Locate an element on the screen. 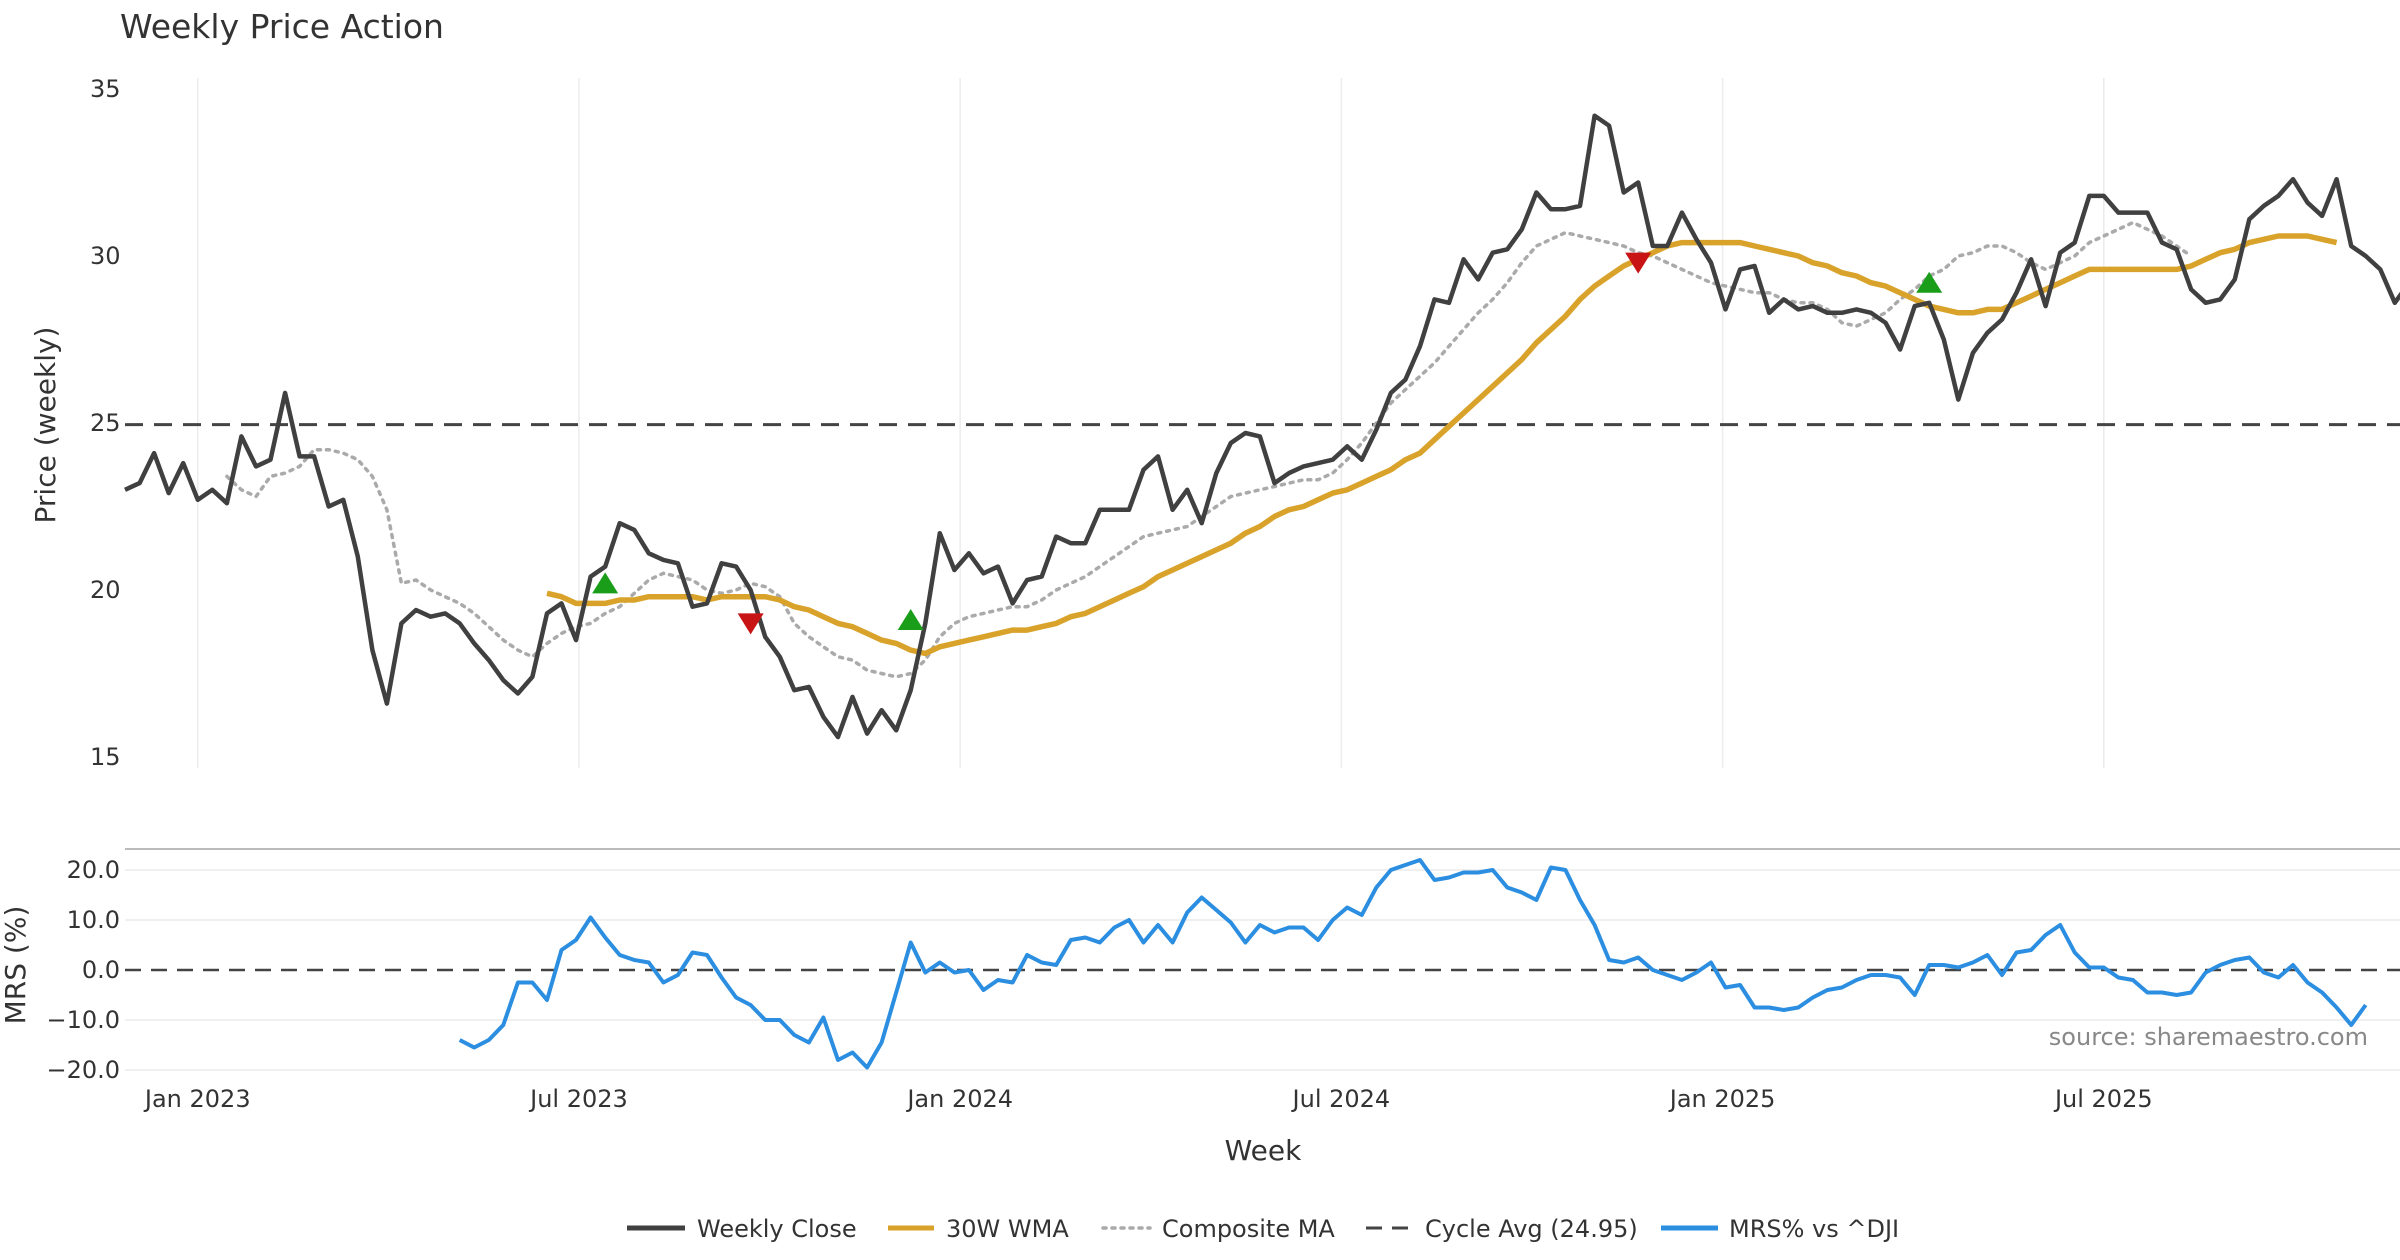 This screenshot has height=1260, width=2400. legend-item-composite: Composite MA is located at coordinates (1218, 1229).